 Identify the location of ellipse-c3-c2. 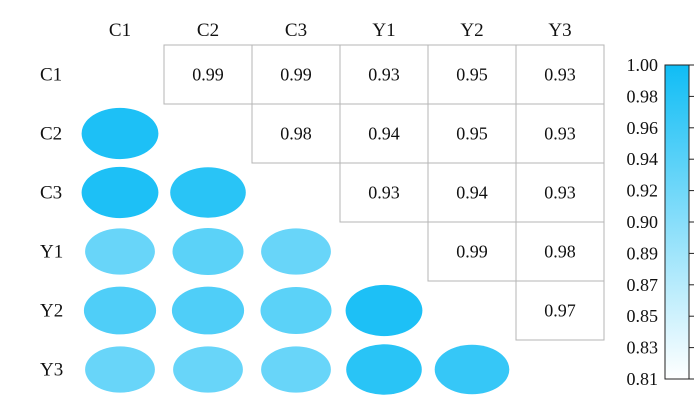
(208, 192).